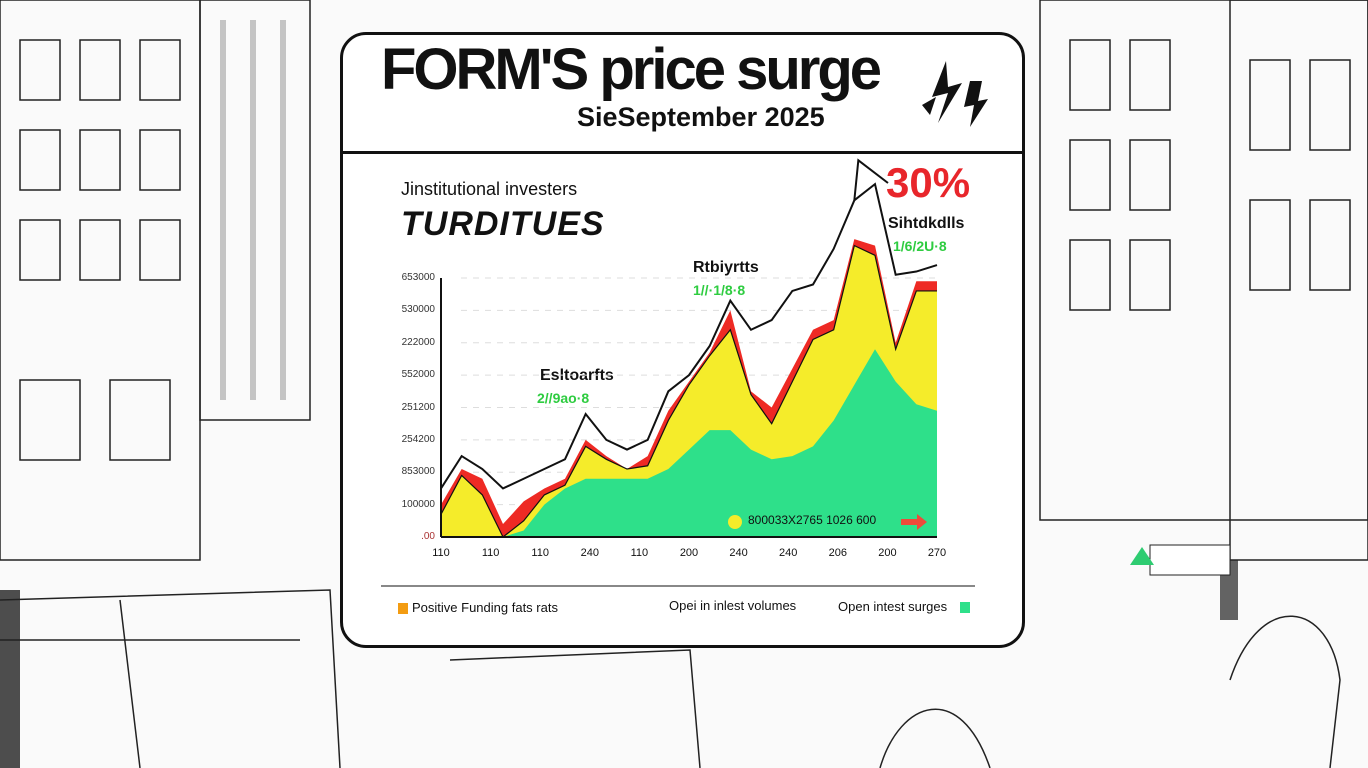 This screenshot has width=1368, height=768. Describe the element at coordinates (682, 152) in the screenshot. I see `header-divider` at that location.